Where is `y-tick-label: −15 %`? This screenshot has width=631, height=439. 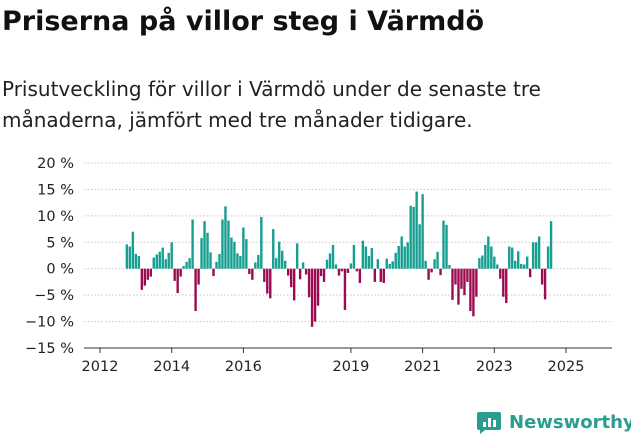 y-tick-label: −15 % is located at coordinates (49, 349).